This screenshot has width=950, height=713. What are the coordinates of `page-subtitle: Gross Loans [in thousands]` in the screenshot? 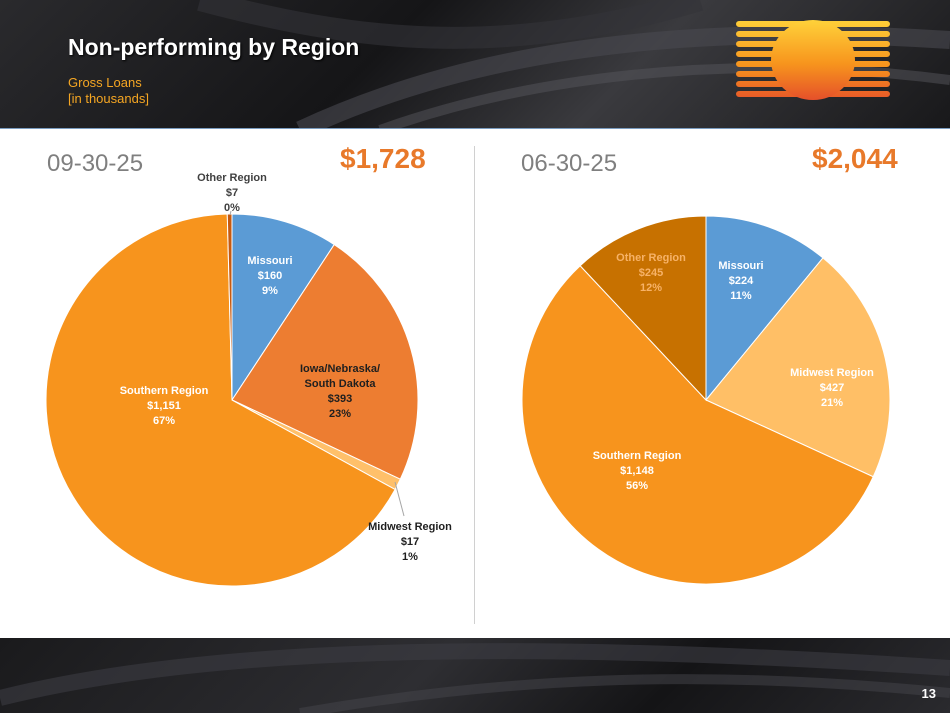 It's located at (108, 91).